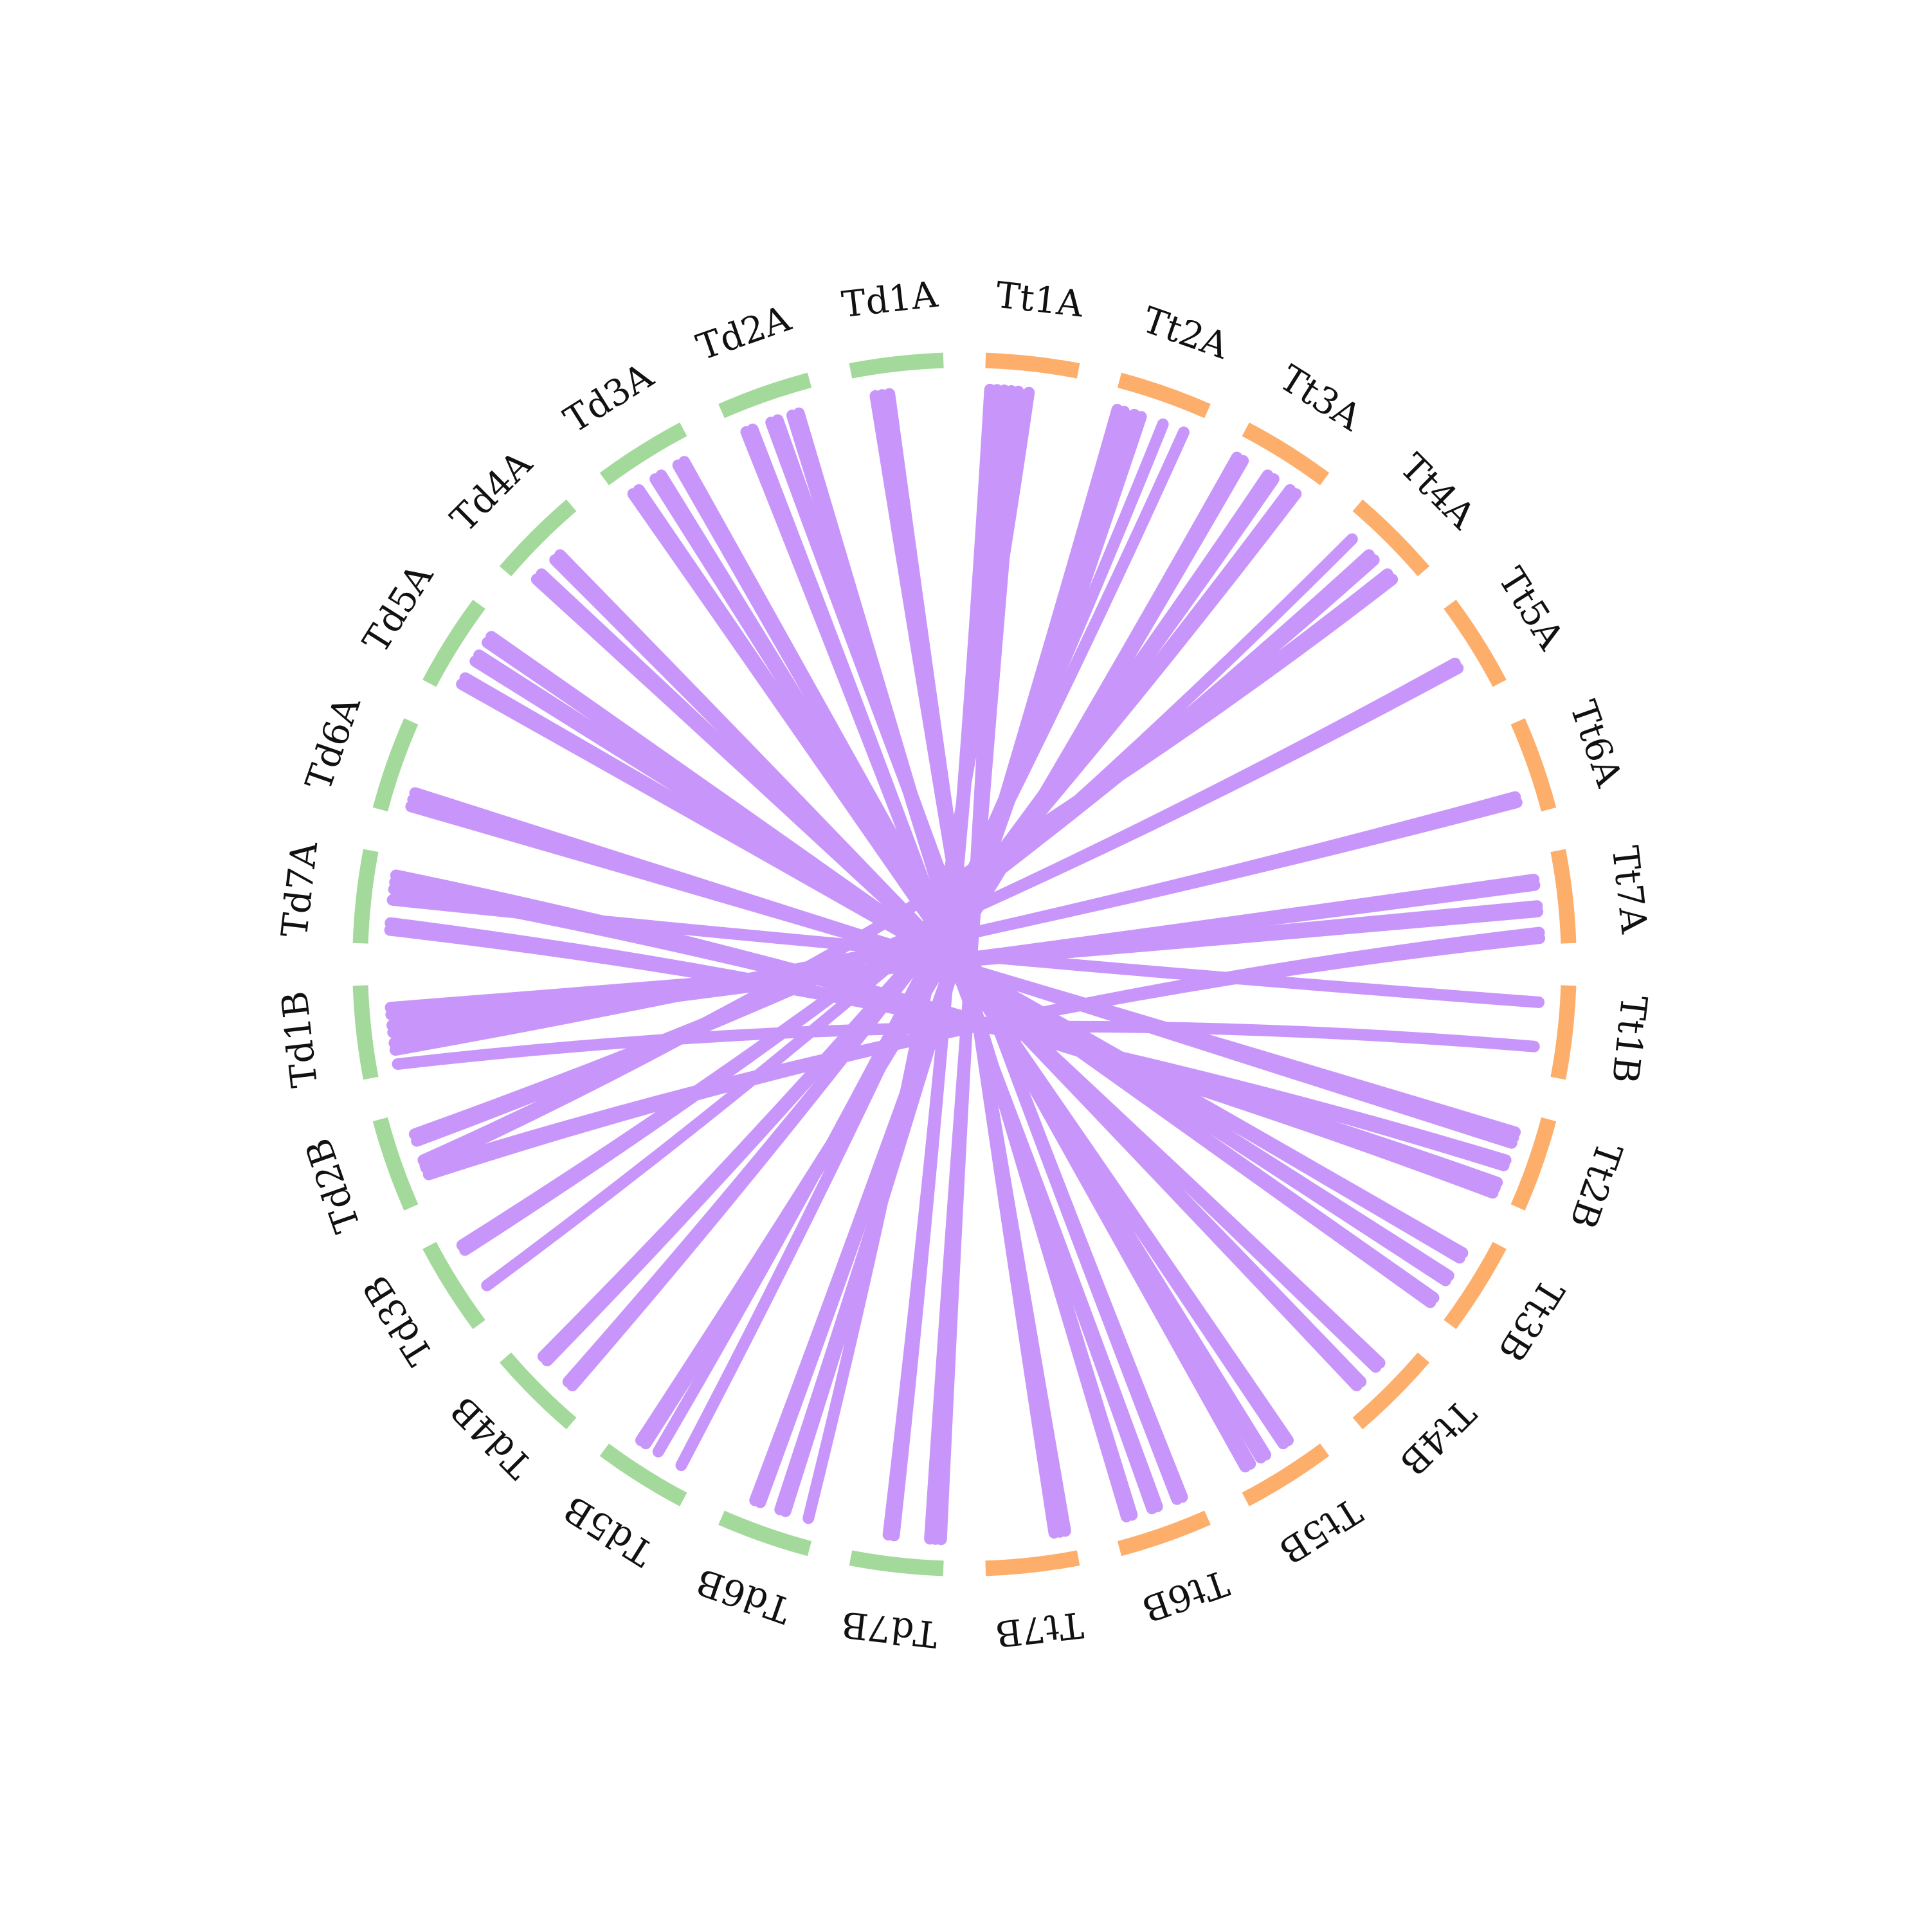  I want to click on chromosome-arc-tt7b, so click(1032, 1563).